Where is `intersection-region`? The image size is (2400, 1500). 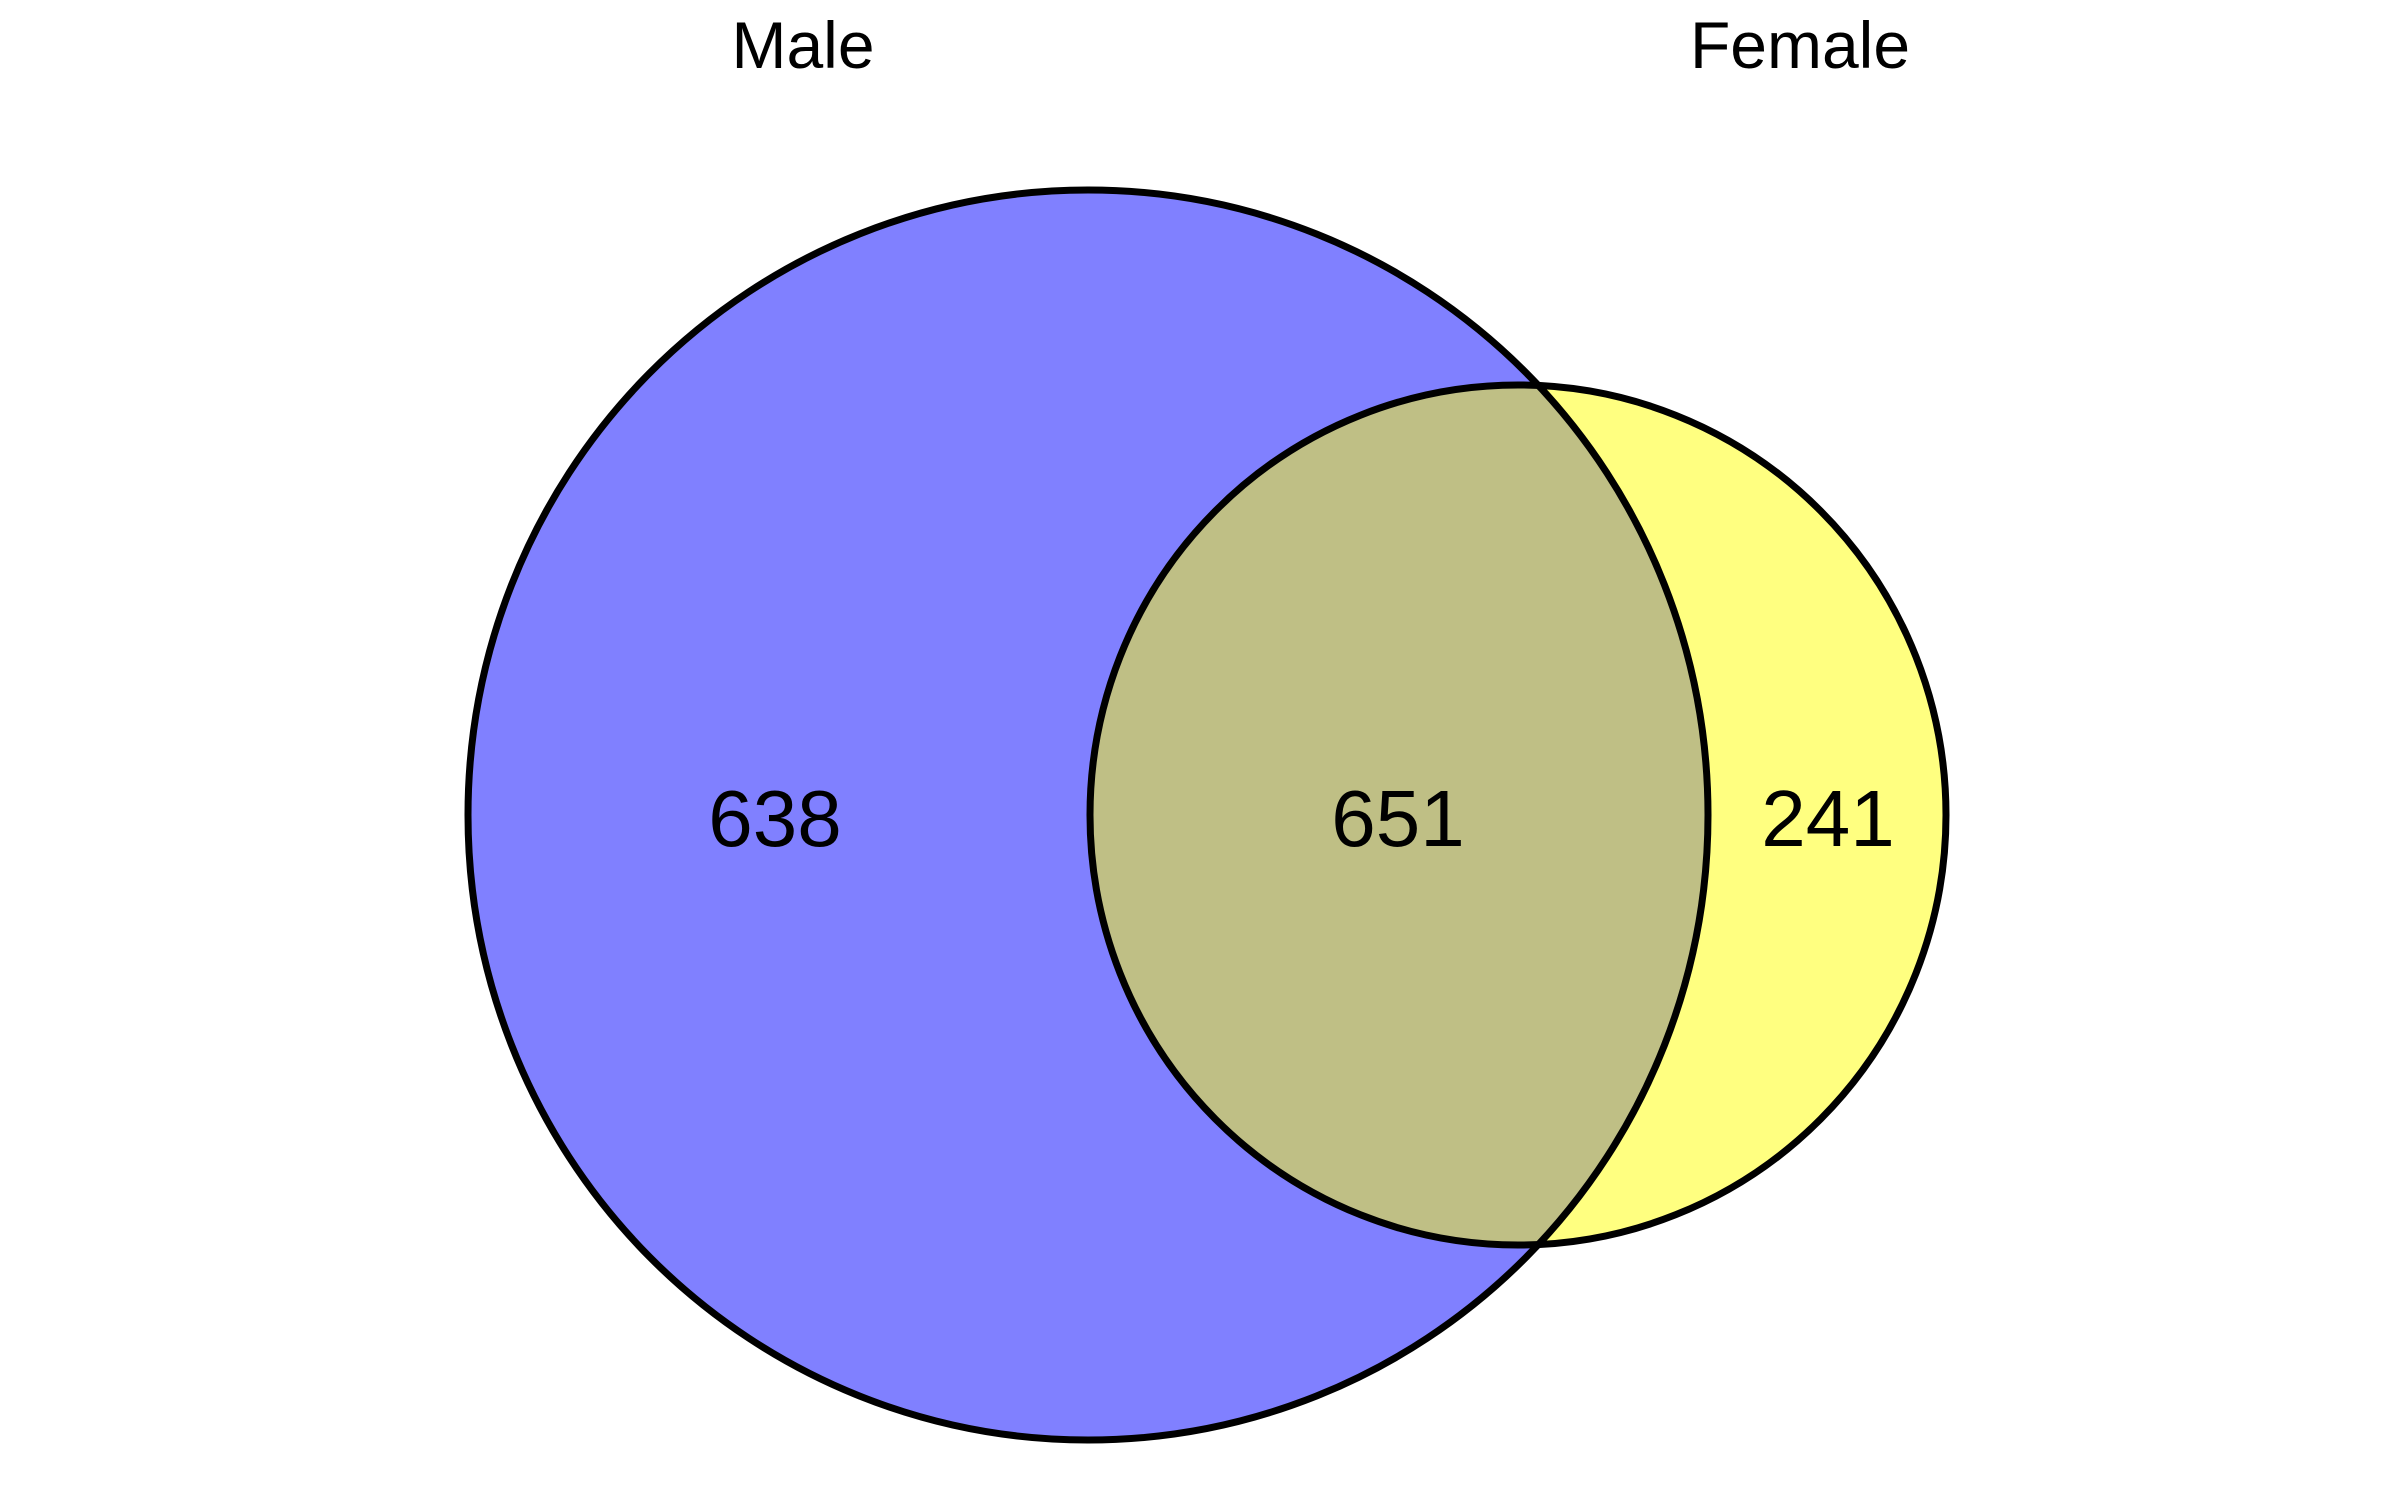
intersection-region is located at coordinates (1399, 815).